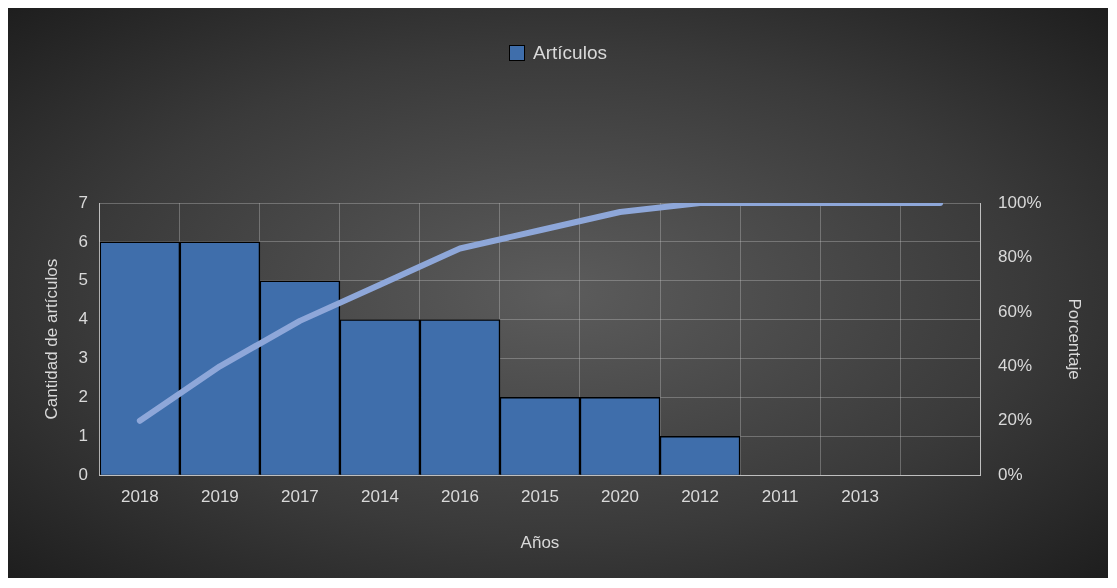  Describe the element at coordinates (300, 497) in the screenshot. I see `x-tick-label: 2017` at that location.